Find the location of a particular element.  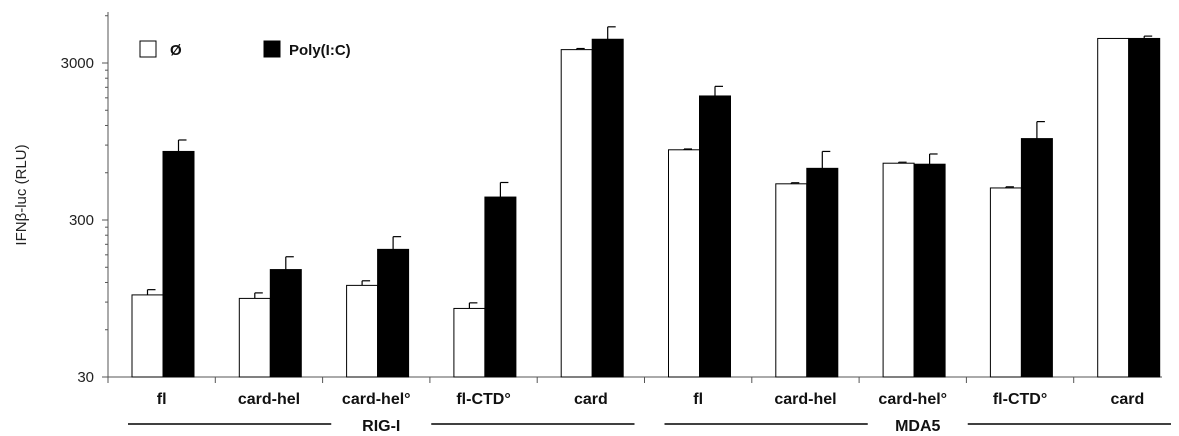

group-label: MDA5 is located at coordinates (917, 426).